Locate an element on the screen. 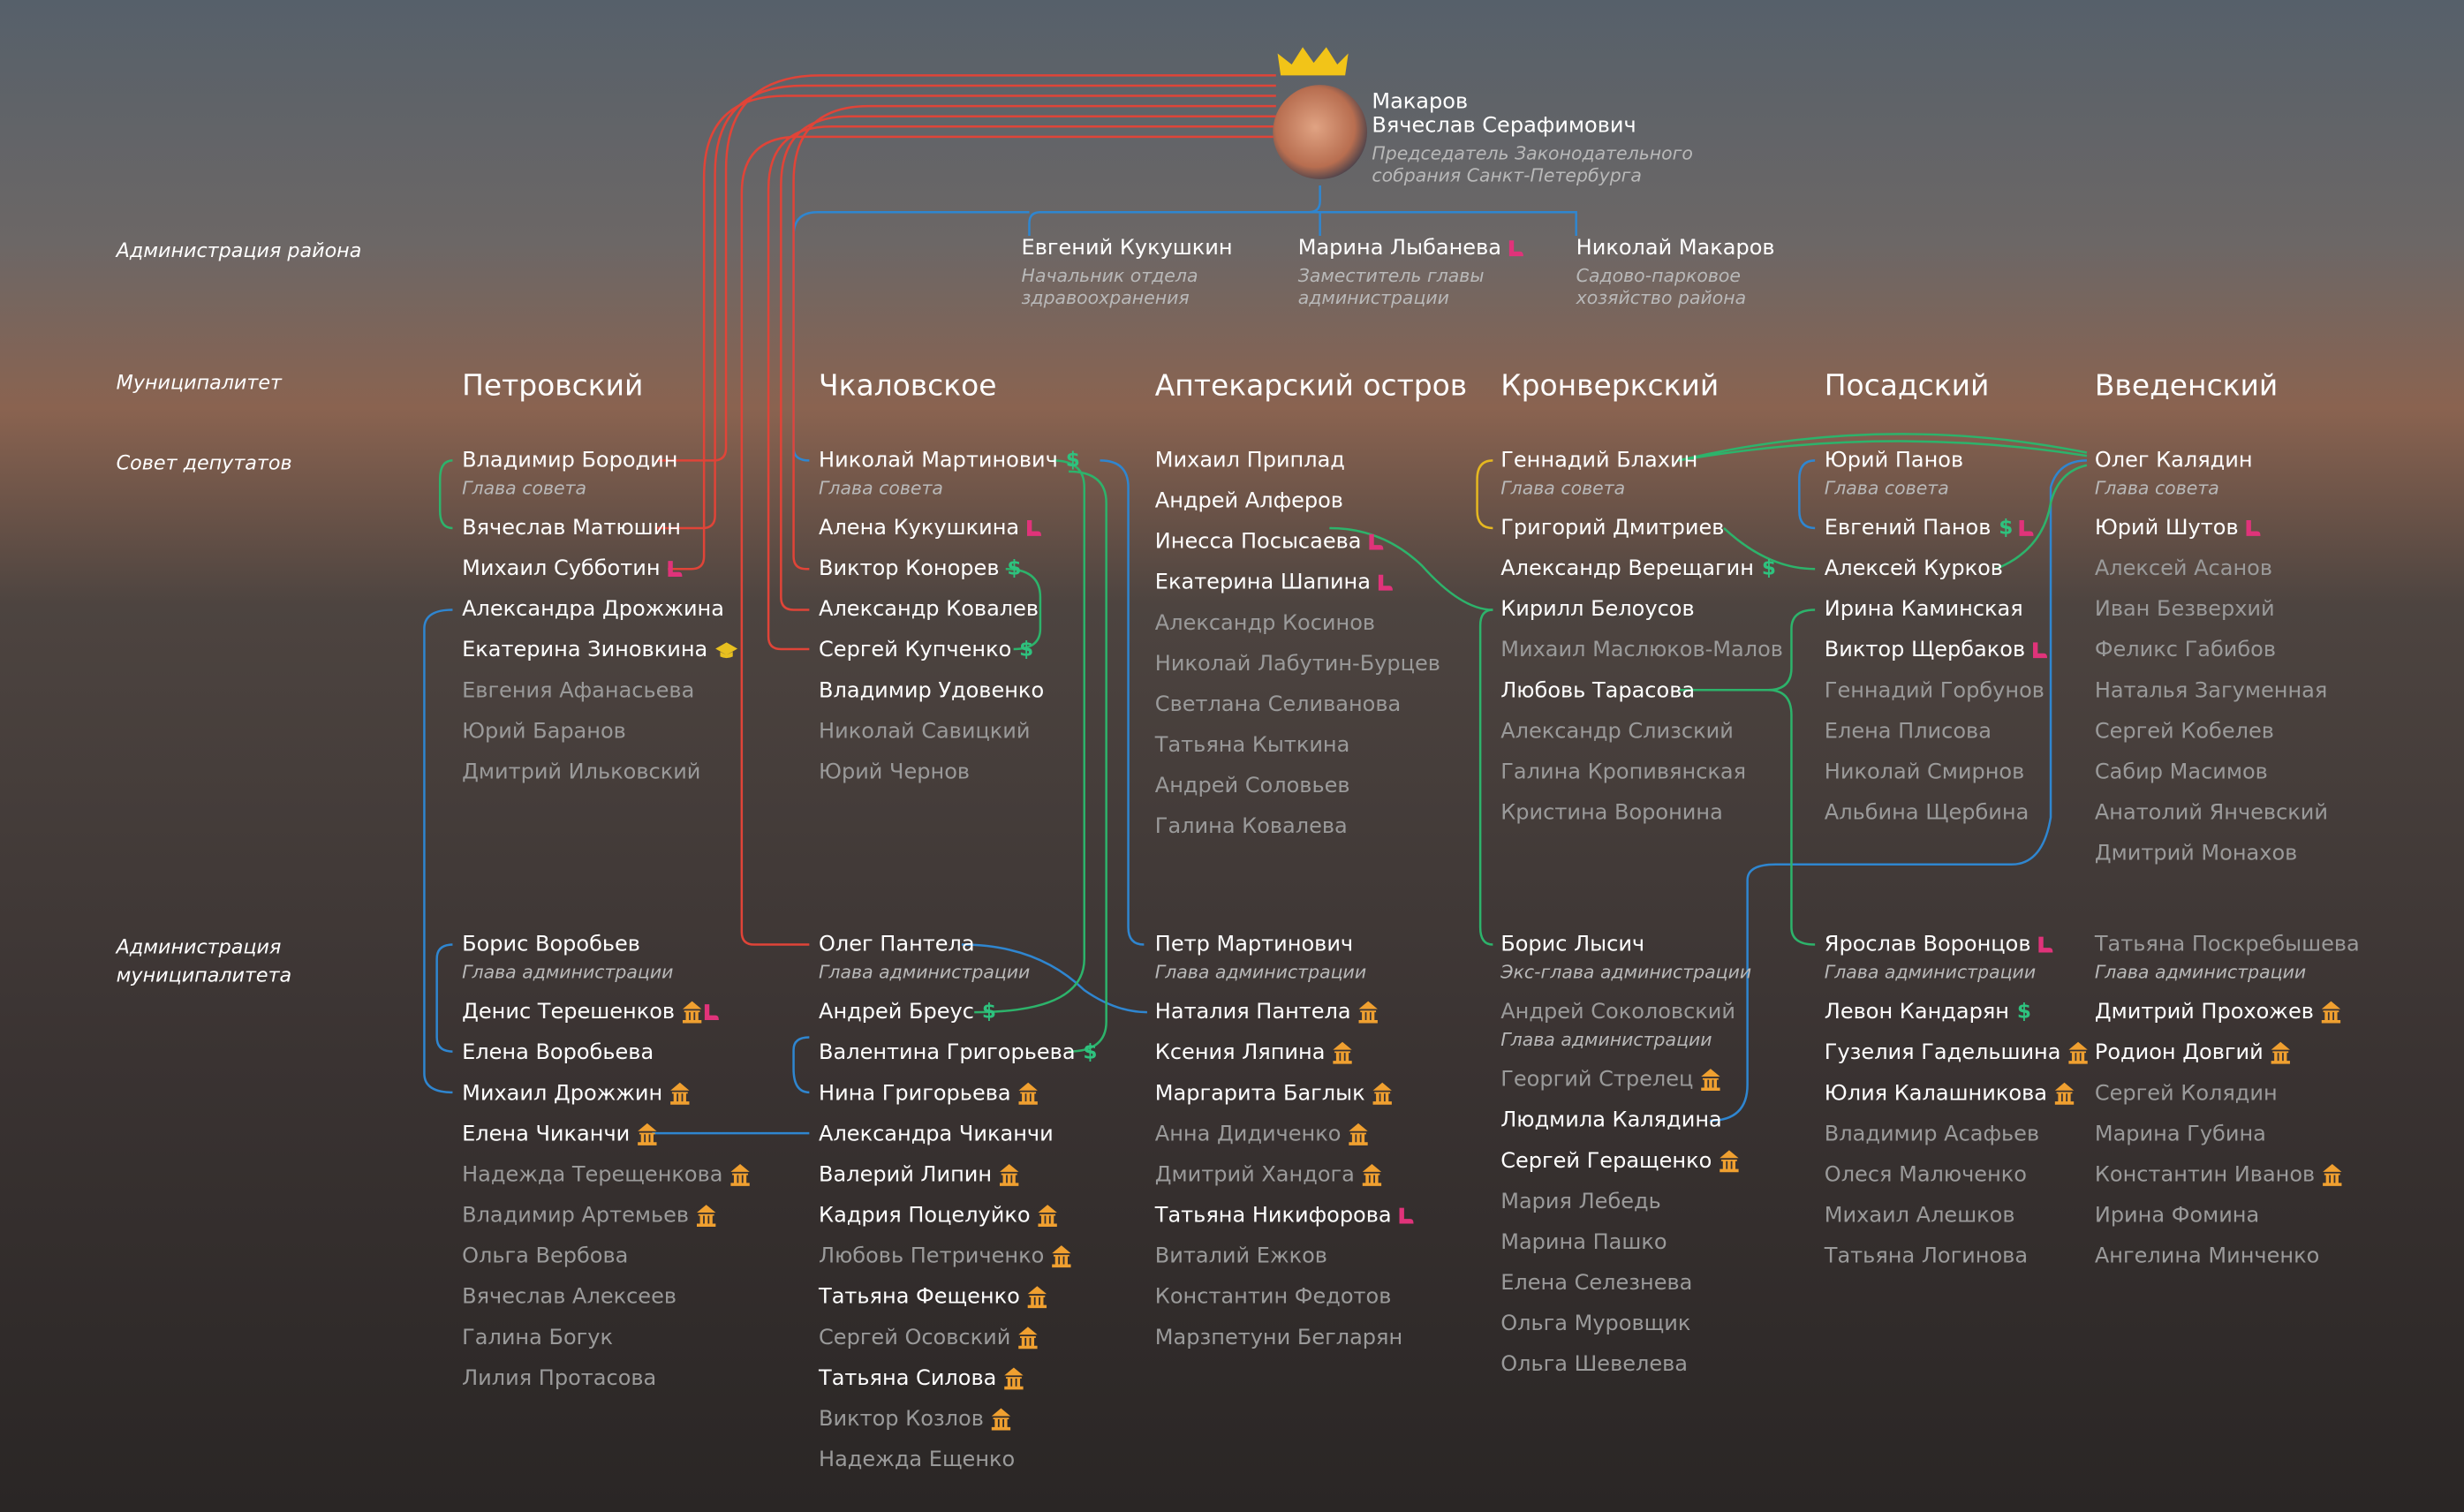  person-name: Надежда Ещенко is located at coordinates (917, 1459).